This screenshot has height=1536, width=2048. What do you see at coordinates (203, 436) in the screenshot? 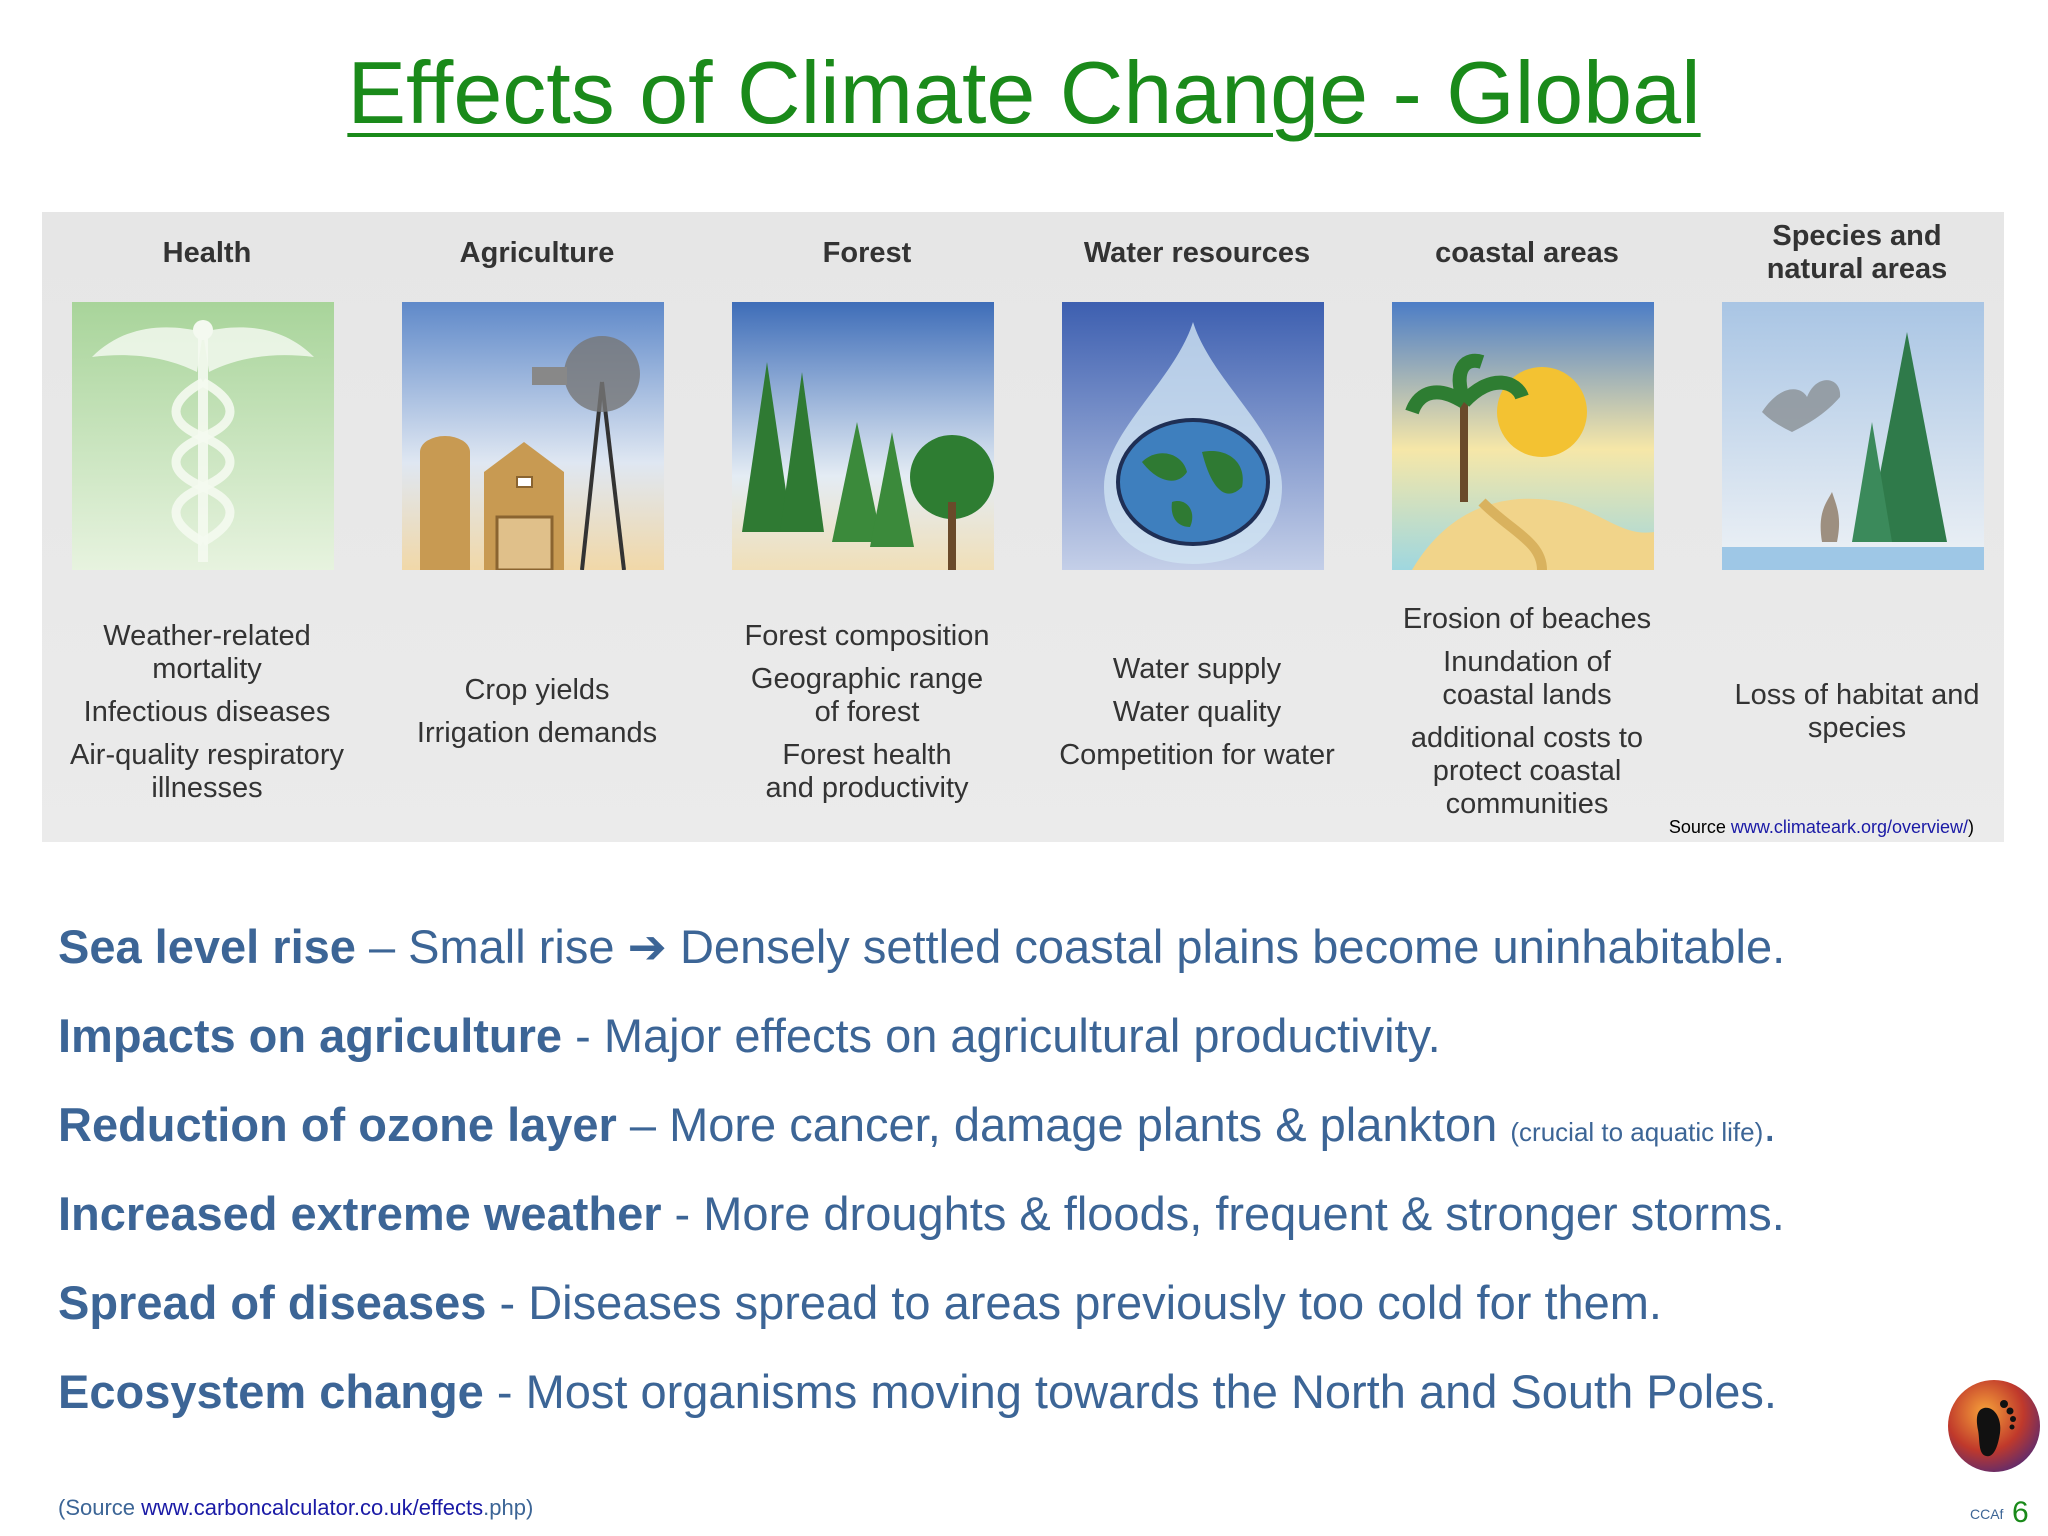
I see `caduceus-icon` at bounding box center [203, 436].